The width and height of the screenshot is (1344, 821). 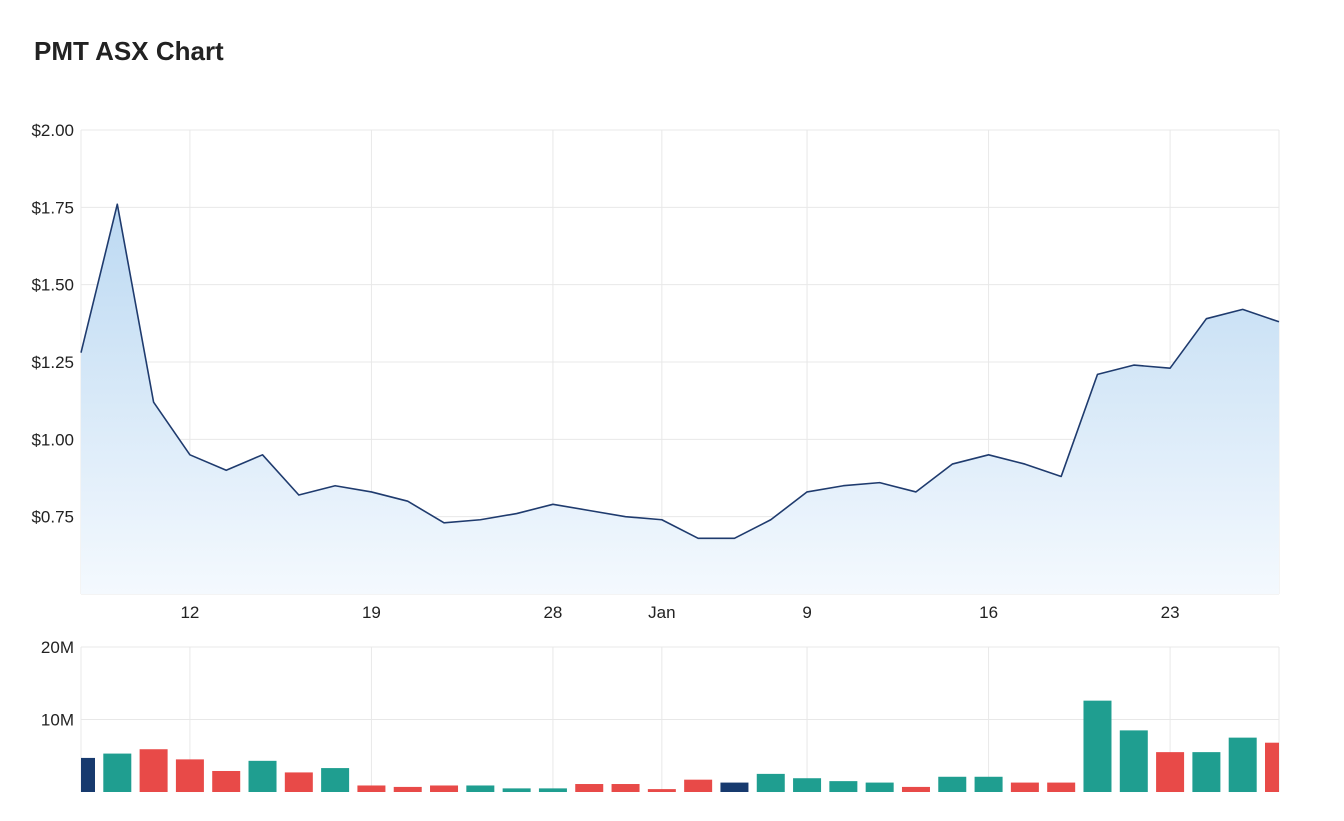 I want to click on page-title: PMT ASX Chart, so click(x=129, y=51).